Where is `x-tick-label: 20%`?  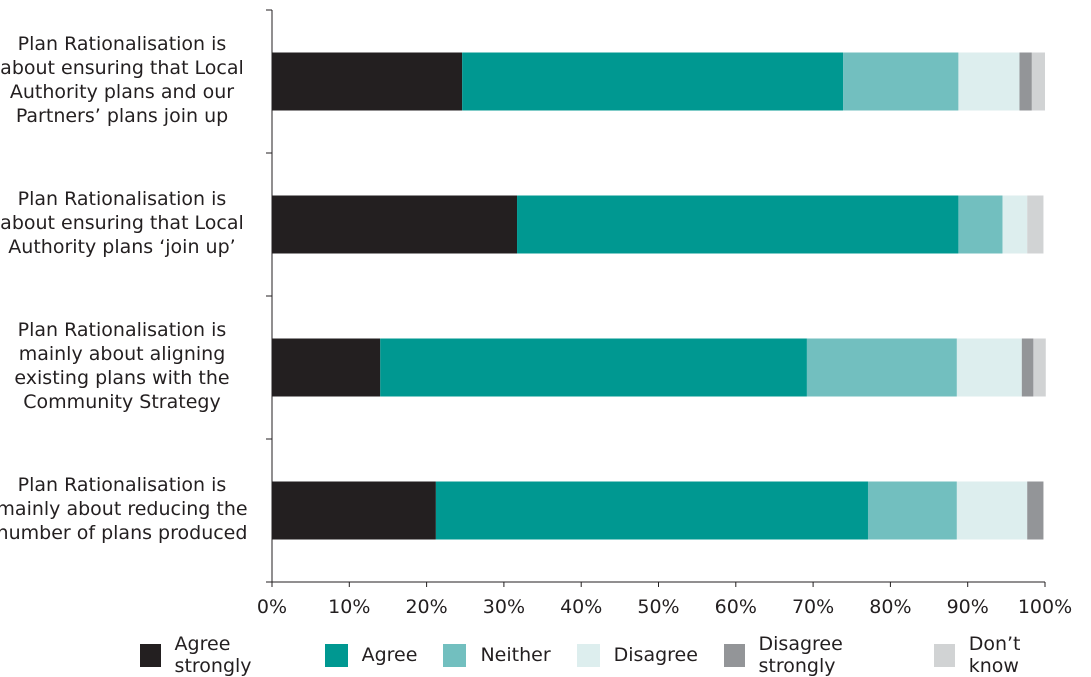
x-tick-label: 20% is located at coordinates (426, 607).